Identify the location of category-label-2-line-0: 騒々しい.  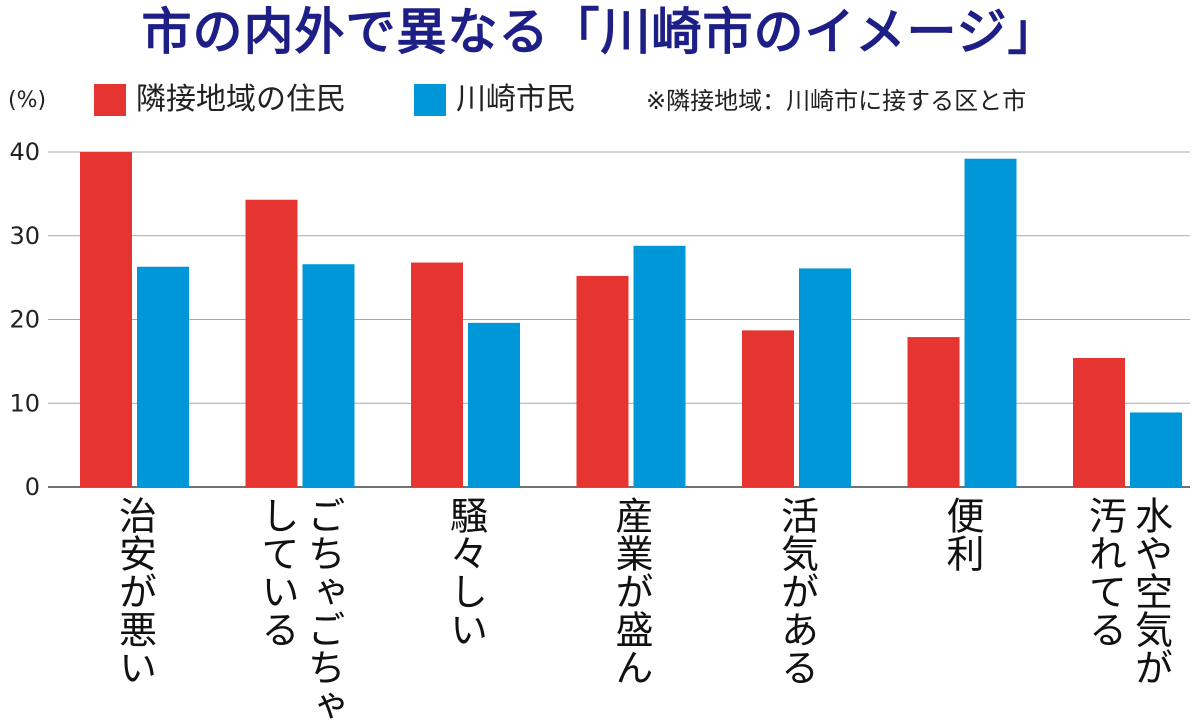
(465, 572).